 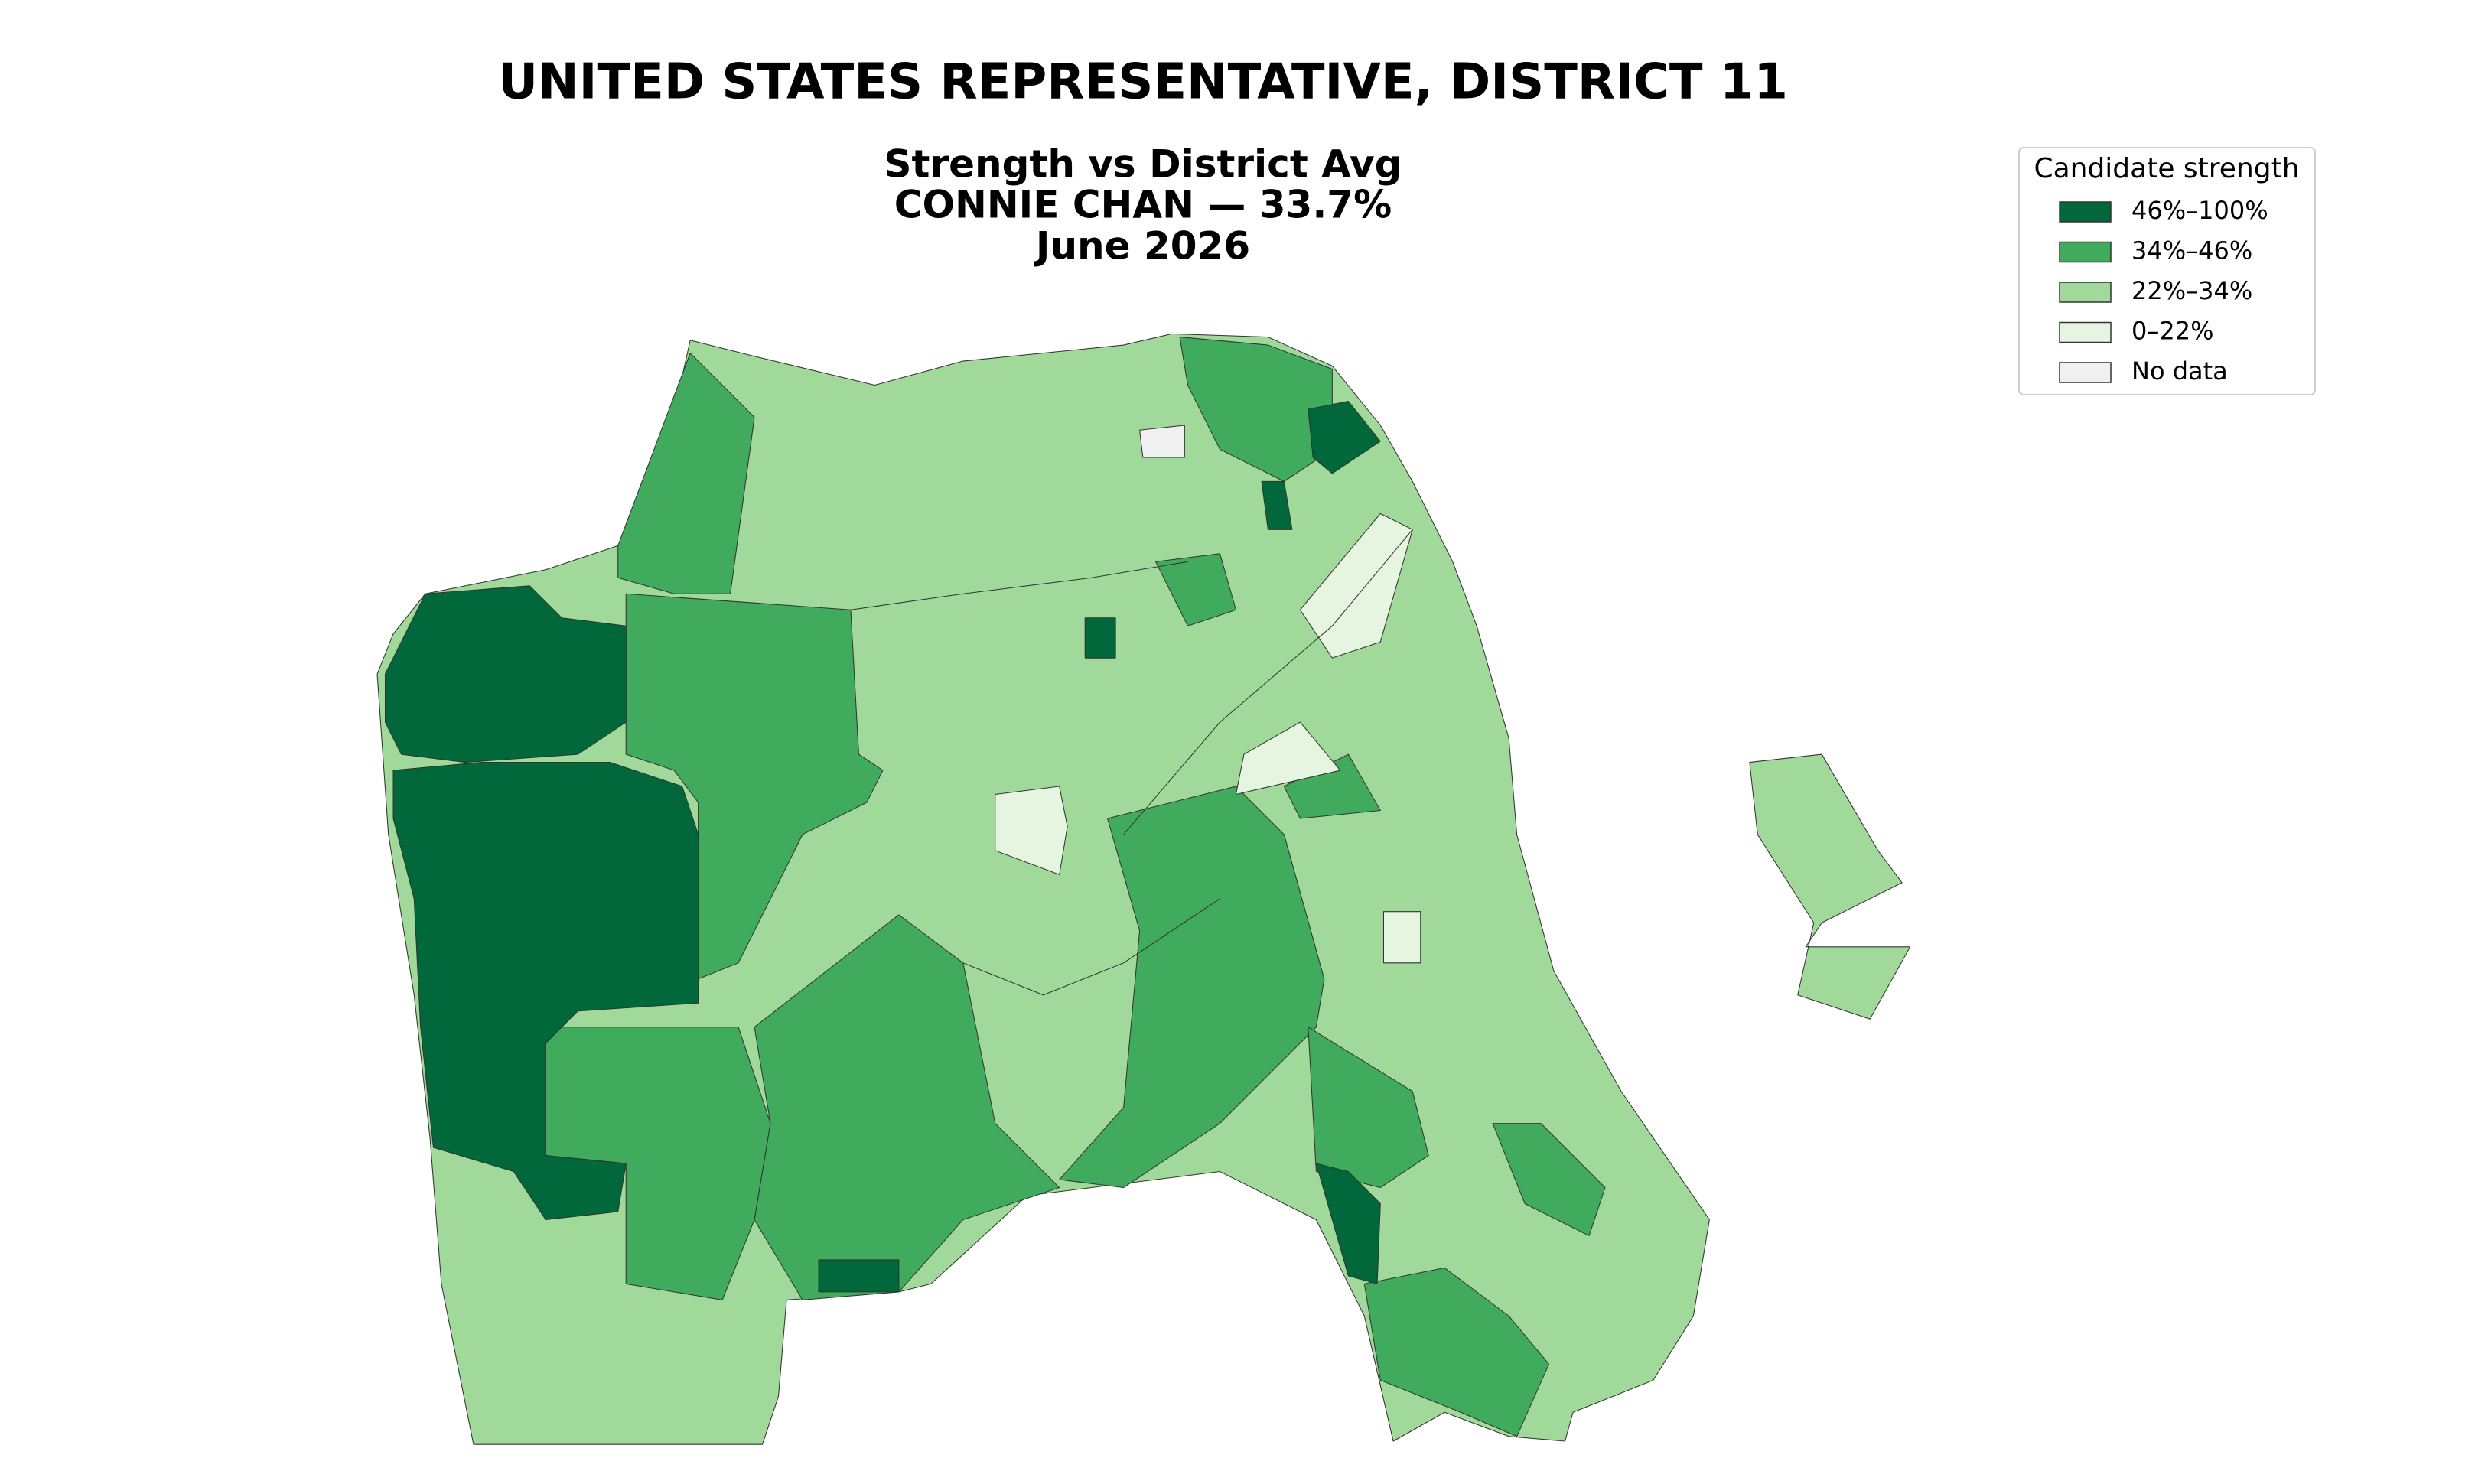 I want to click on map-subtitle: June 2026, so click(x=1142, y=246).